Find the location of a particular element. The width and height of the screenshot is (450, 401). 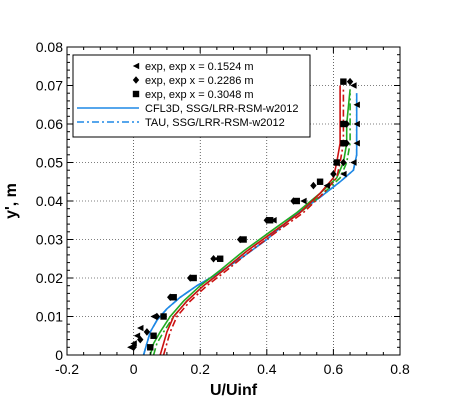

legend-label: exp, exp x = 0.1524 m is located at coordinates (199, 67).